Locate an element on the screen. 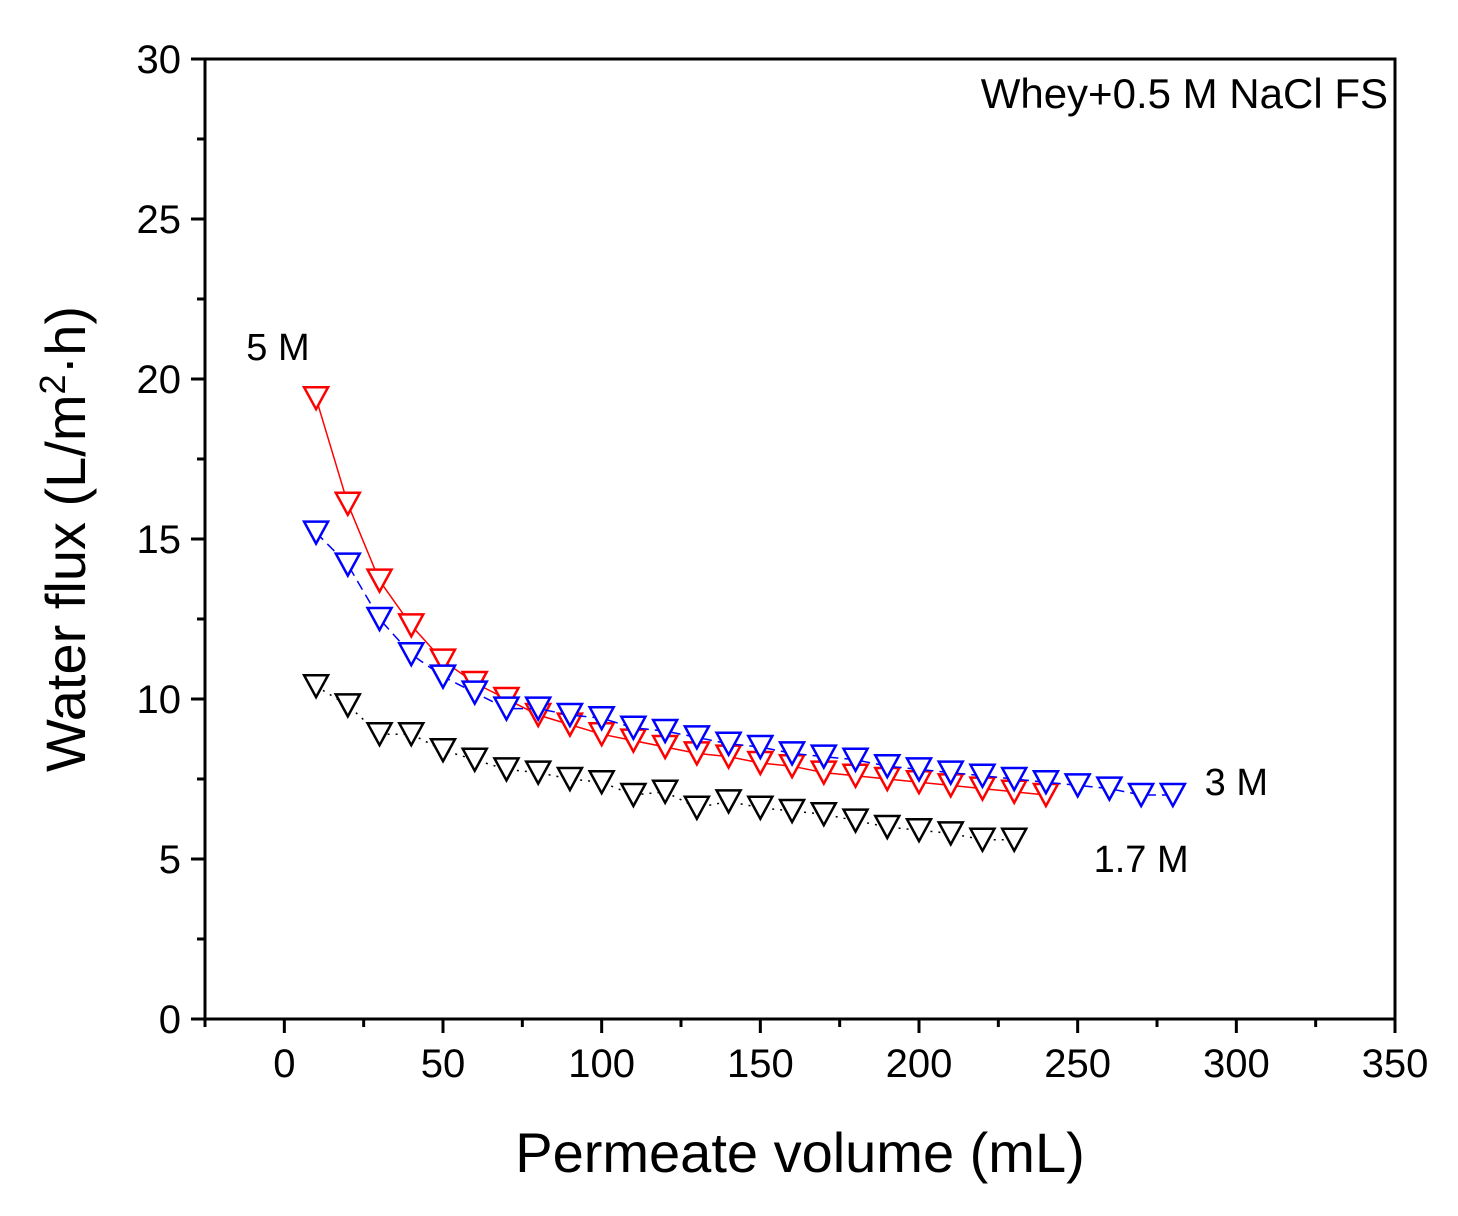 The height and width of the screenshot is (1216, 1458). y-tick-label: 0 is located at coordinates (170, 1020).